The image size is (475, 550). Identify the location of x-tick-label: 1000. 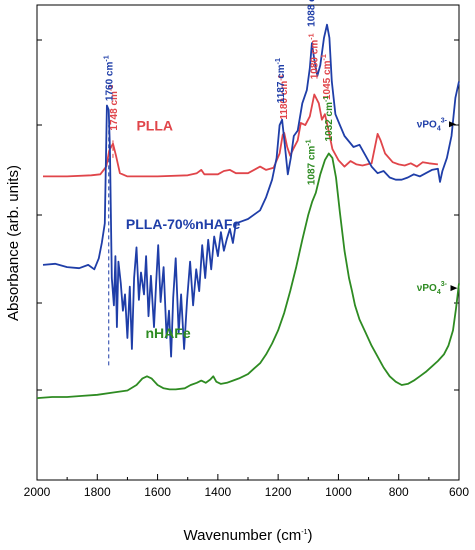
(338, 492).